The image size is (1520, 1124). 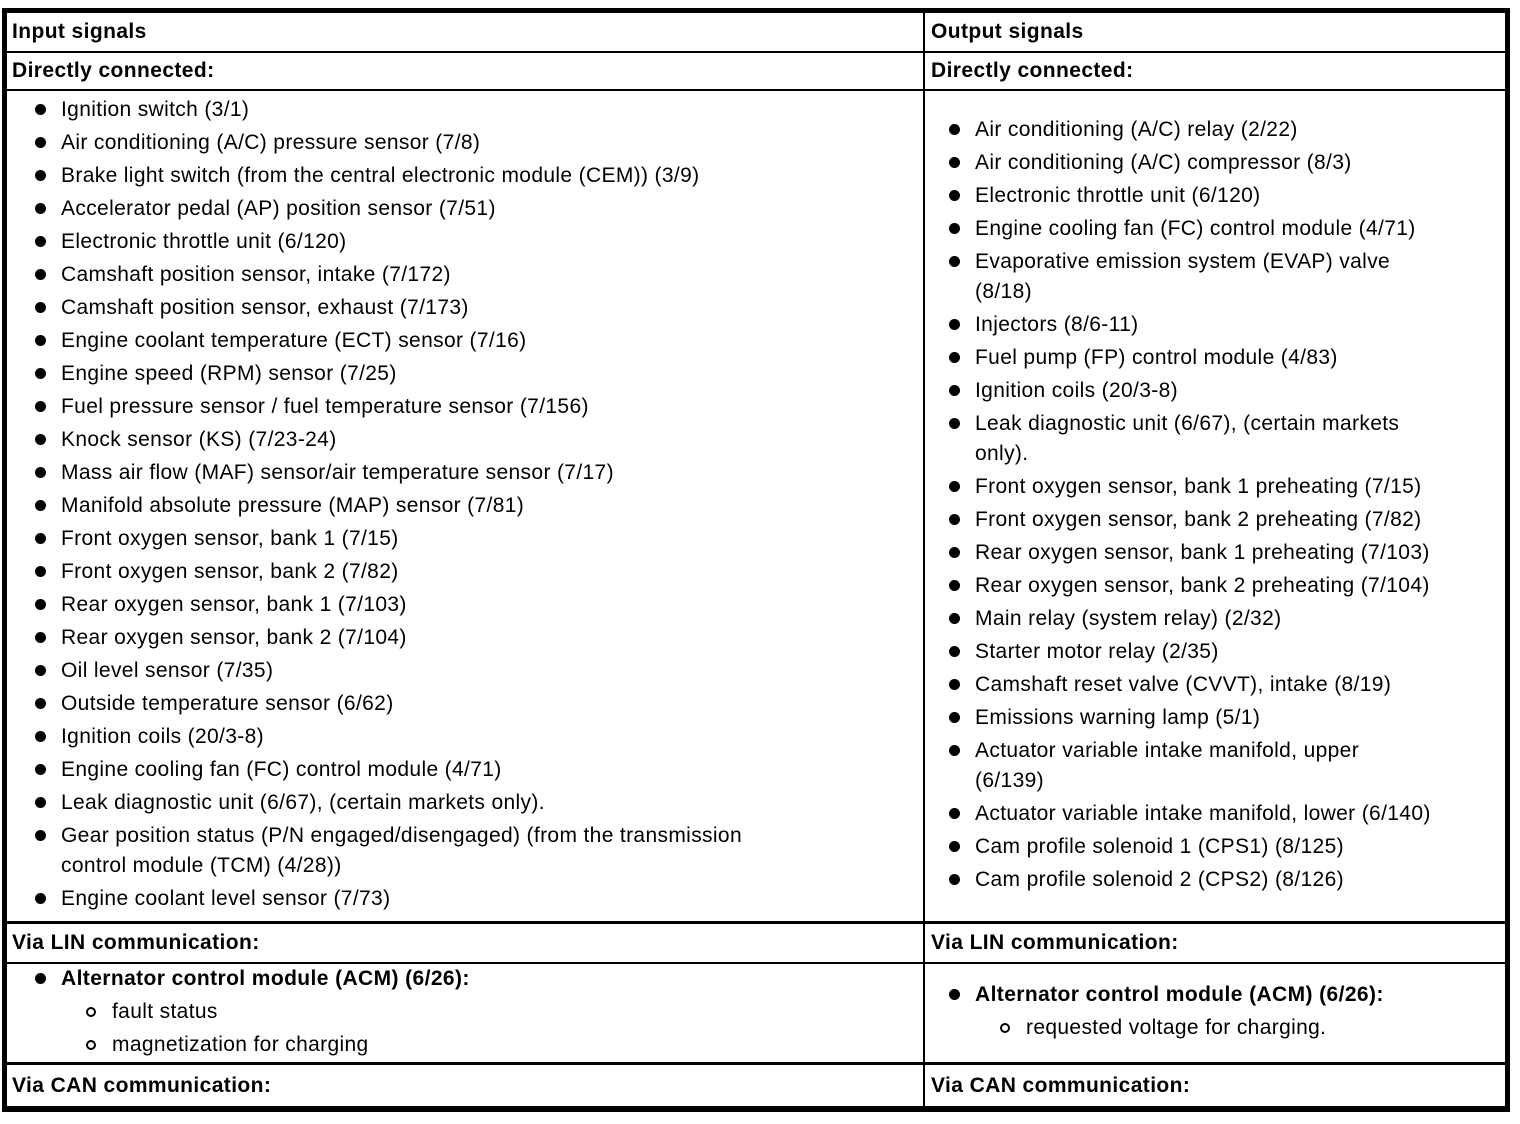 I want to click on list-item: Emissions warning lamp (5/1), so click(x=1226, y=718).